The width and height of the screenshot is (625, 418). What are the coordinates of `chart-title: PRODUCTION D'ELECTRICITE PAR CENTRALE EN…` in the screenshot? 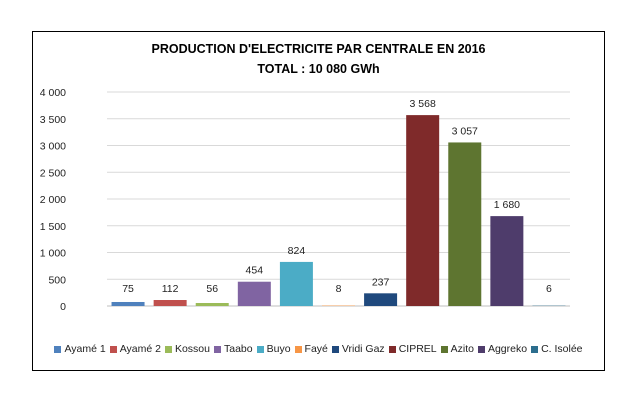 It's located at (318, 49).